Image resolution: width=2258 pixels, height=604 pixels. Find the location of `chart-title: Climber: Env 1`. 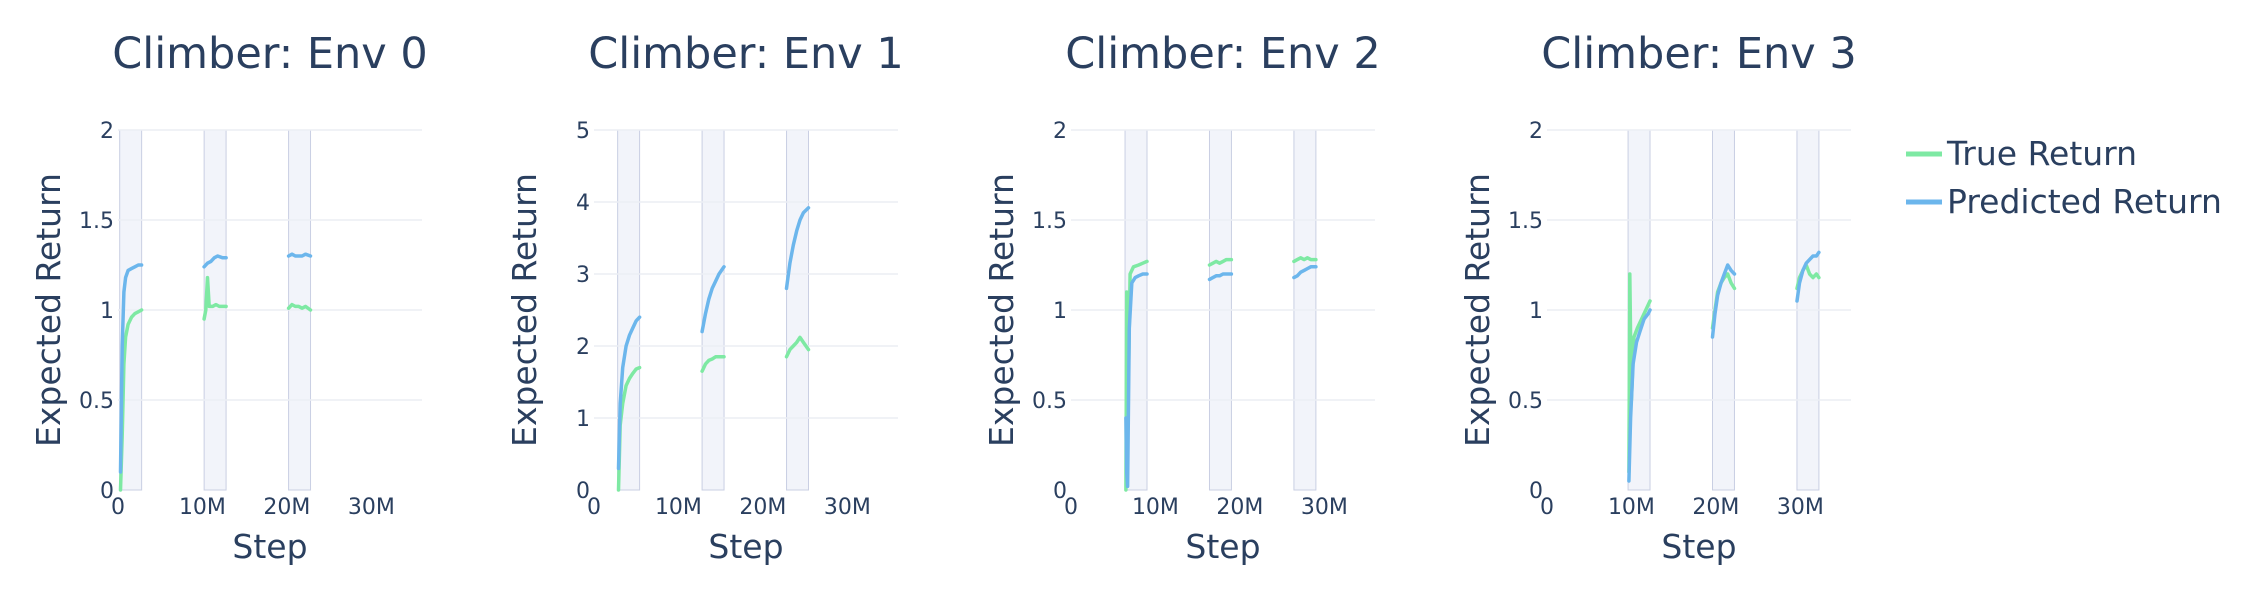

chart-title: Climber: Env 1 is located at coordinates (746, 54).